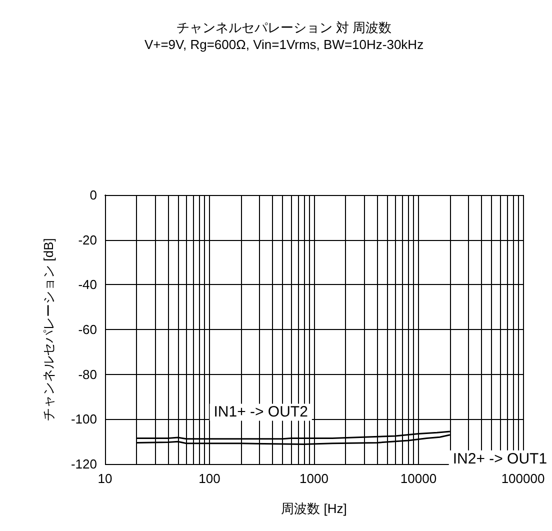  I want to click on series-label: IN1+ -> OUT2, so click(261, 412).